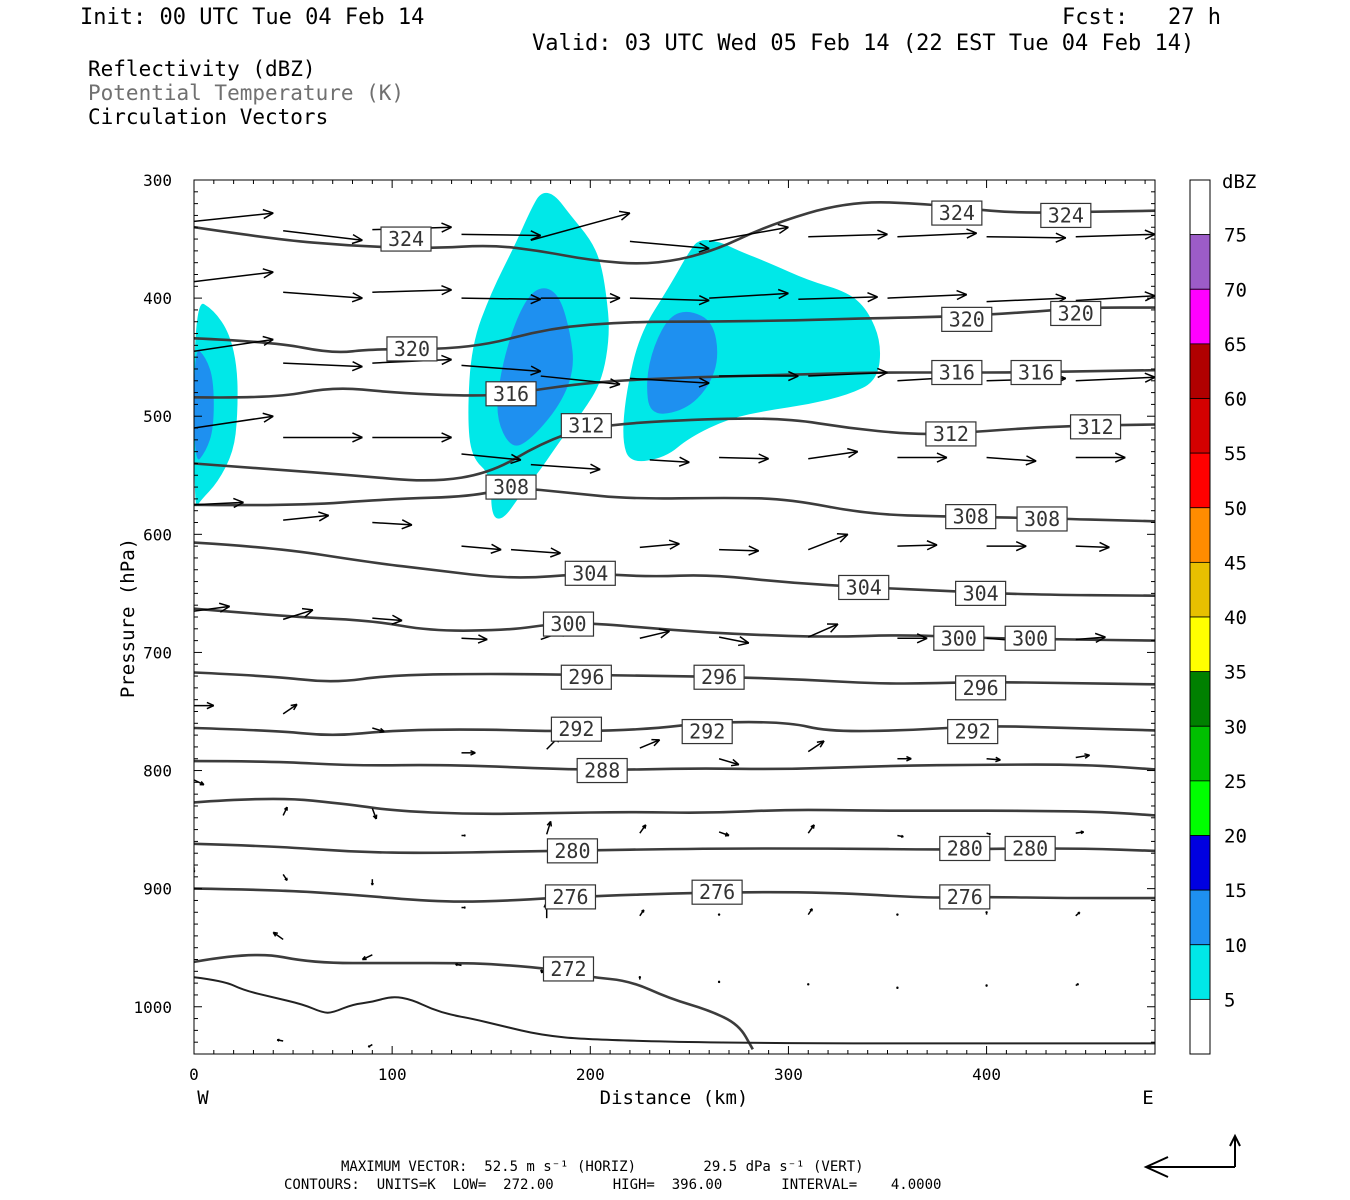  What do you see at coordinates (602, 770) in the screenshot?
I see `contour-label-288: 288` at bounding box center [602, 770].